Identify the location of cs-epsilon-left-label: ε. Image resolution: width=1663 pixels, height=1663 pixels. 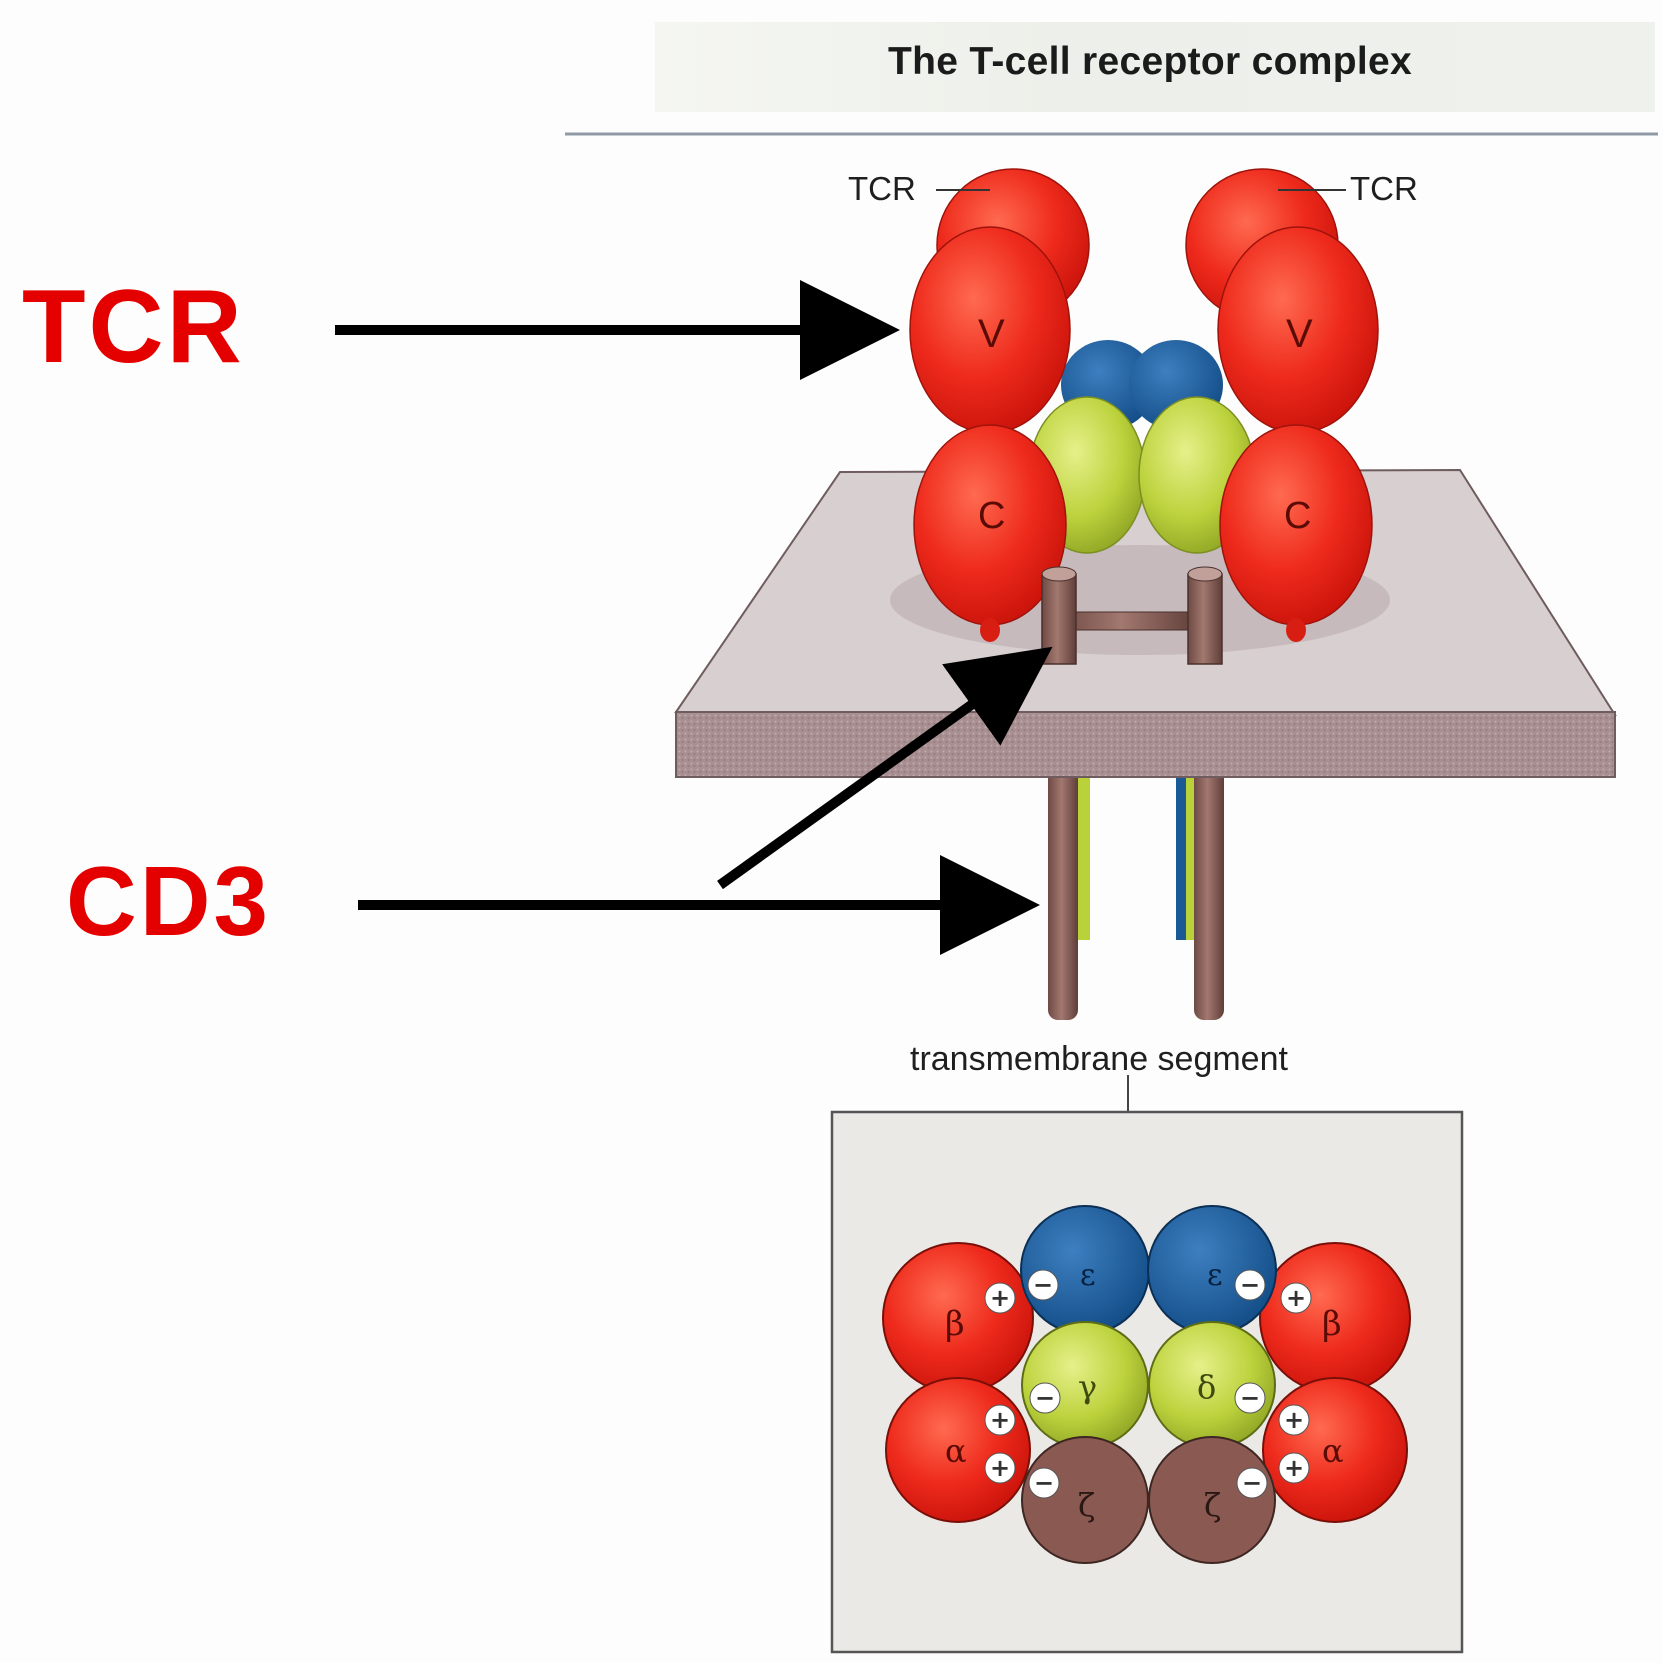
(1088, 1275).